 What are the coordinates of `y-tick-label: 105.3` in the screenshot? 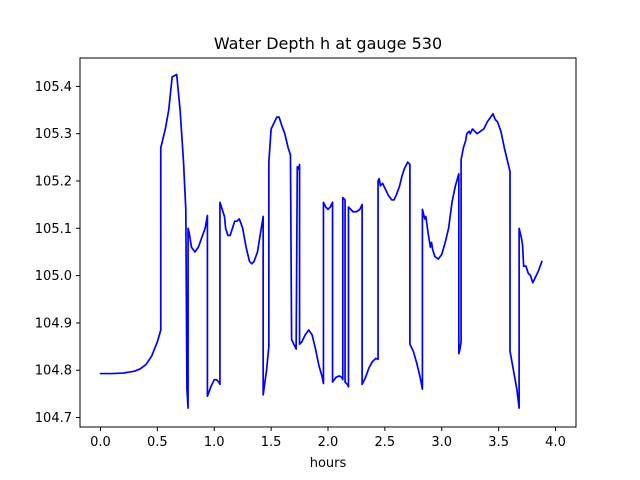 It's located at (53, 134).